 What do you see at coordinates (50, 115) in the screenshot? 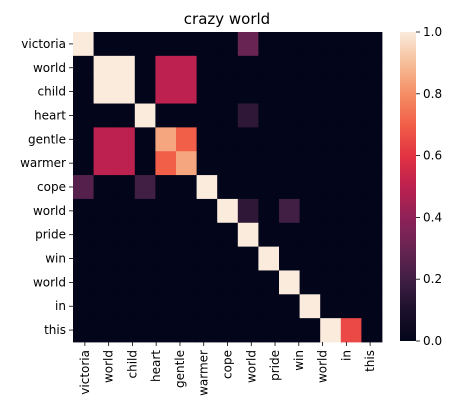
I see `y-tick-label: heart` at bounding box center [50, 115].